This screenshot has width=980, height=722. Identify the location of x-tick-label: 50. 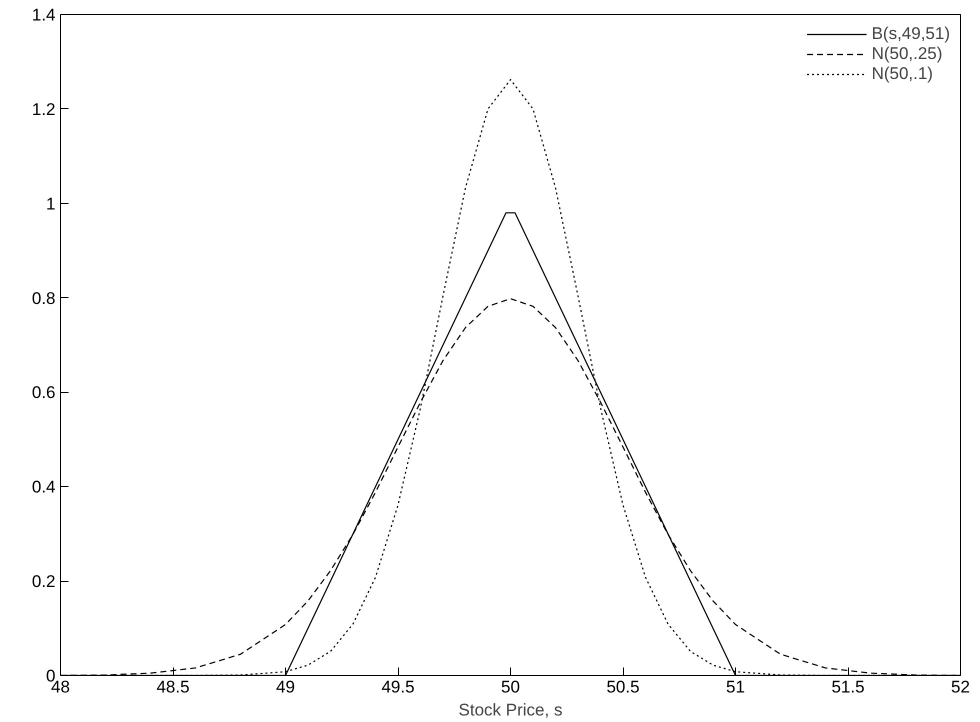
(510, 687).